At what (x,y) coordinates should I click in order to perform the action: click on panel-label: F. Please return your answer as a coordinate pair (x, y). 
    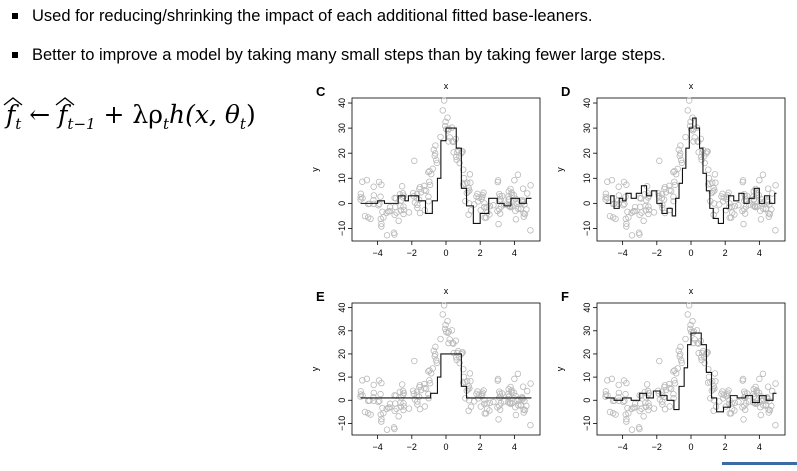
    Looking at the image, I should click on (565, 296).